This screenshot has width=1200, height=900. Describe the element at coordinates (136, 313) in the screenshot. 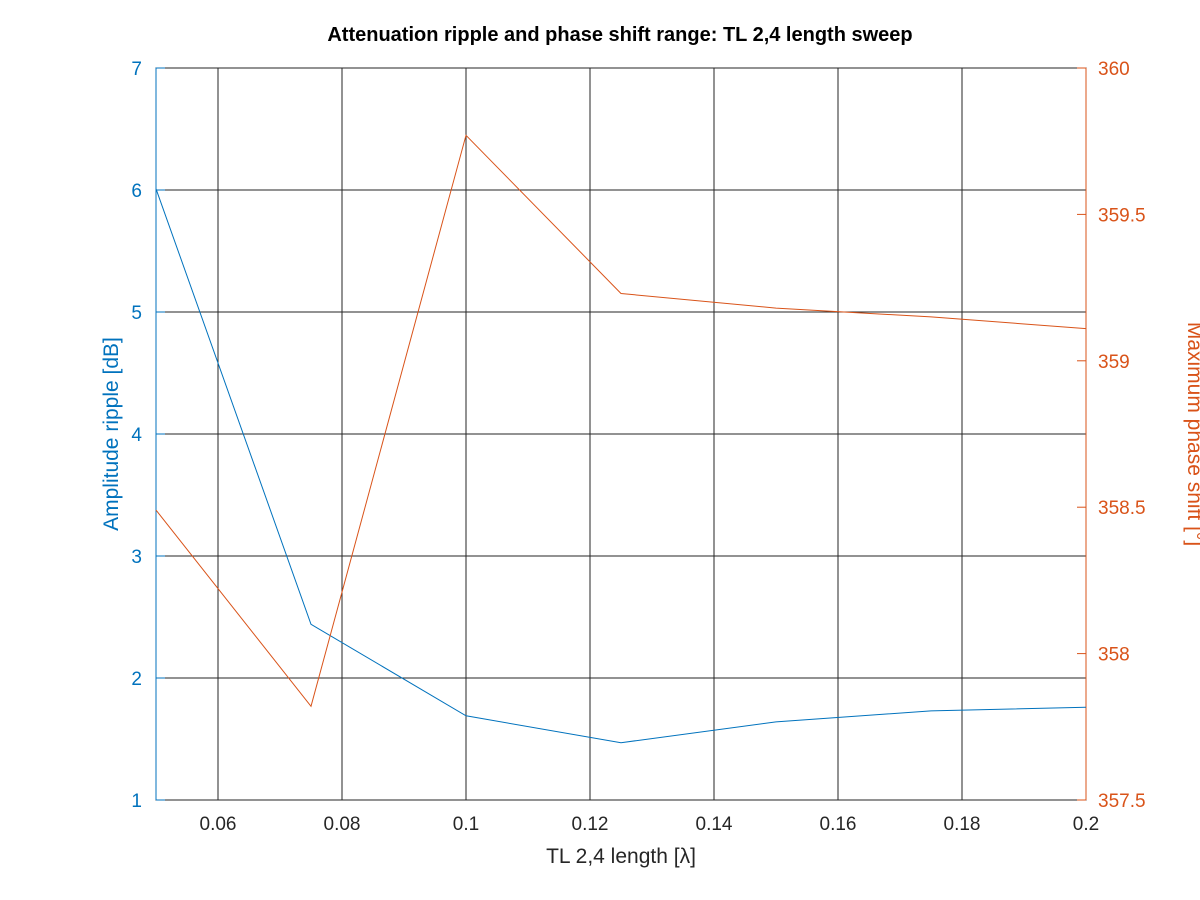

I see `y-left-tick-label: 5` at that location.